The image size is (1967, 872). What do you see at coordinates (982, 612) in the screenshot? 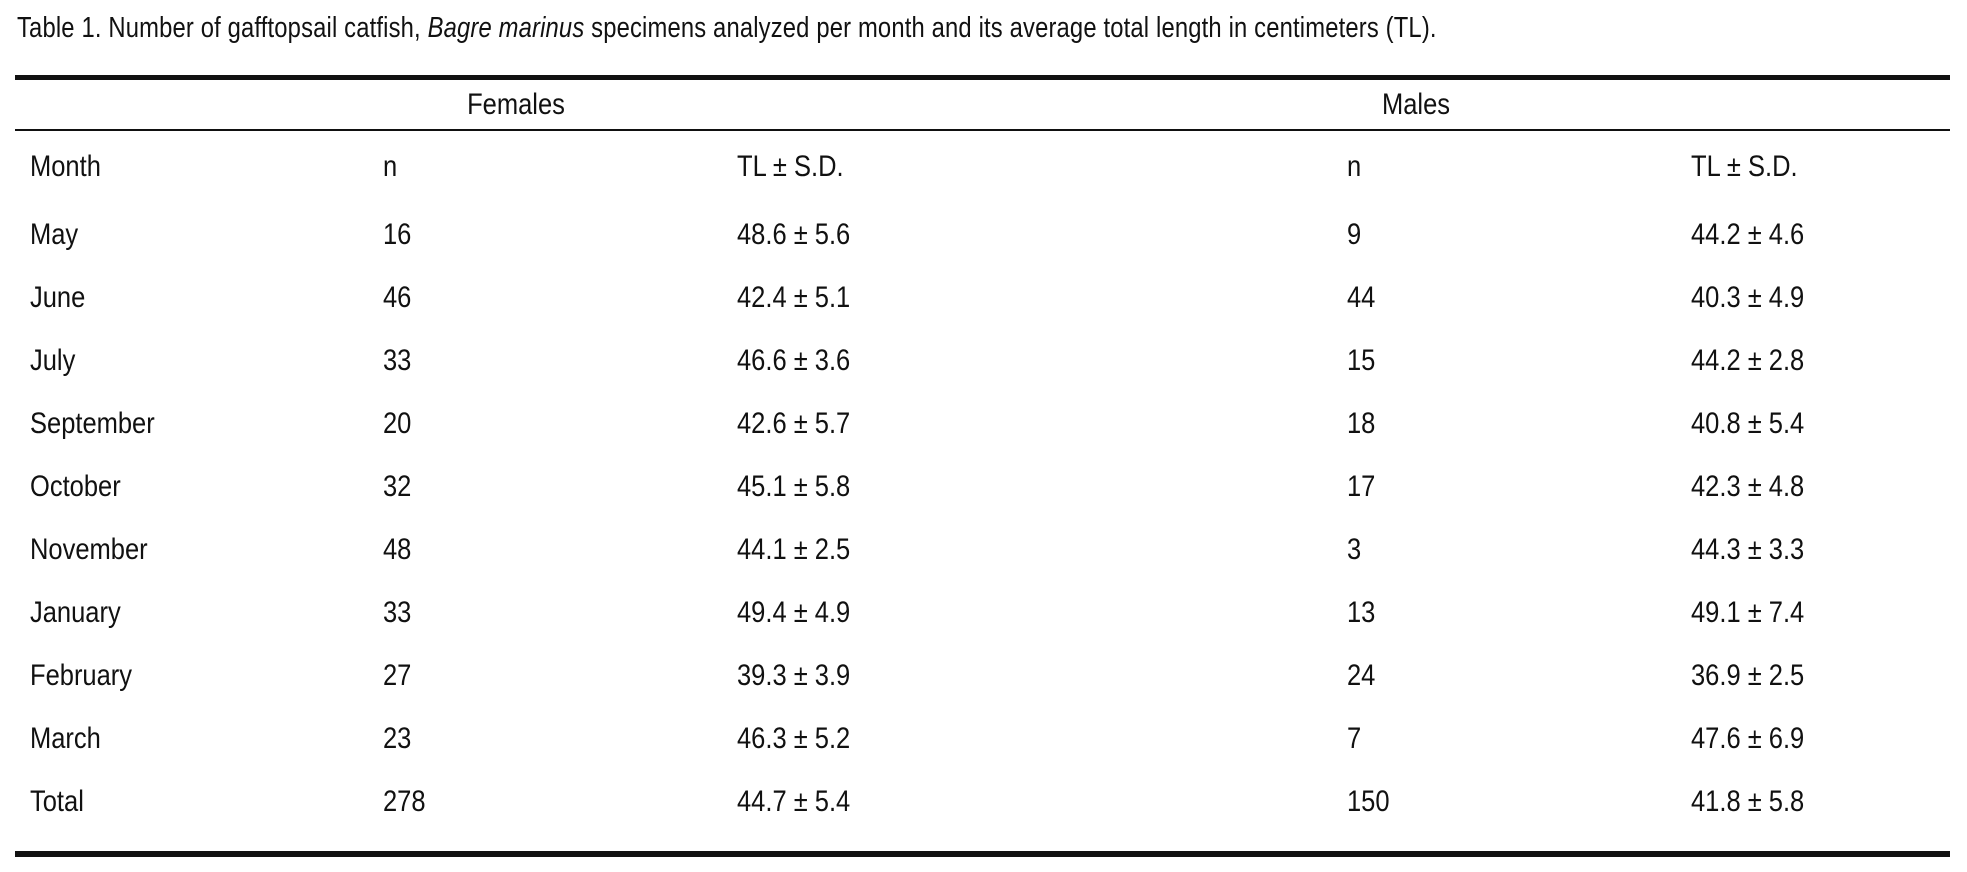
I see `table-row: January 33 49.4 ± 4.9 13 49.1 ± 7.4` at bounding box center [982, 612].